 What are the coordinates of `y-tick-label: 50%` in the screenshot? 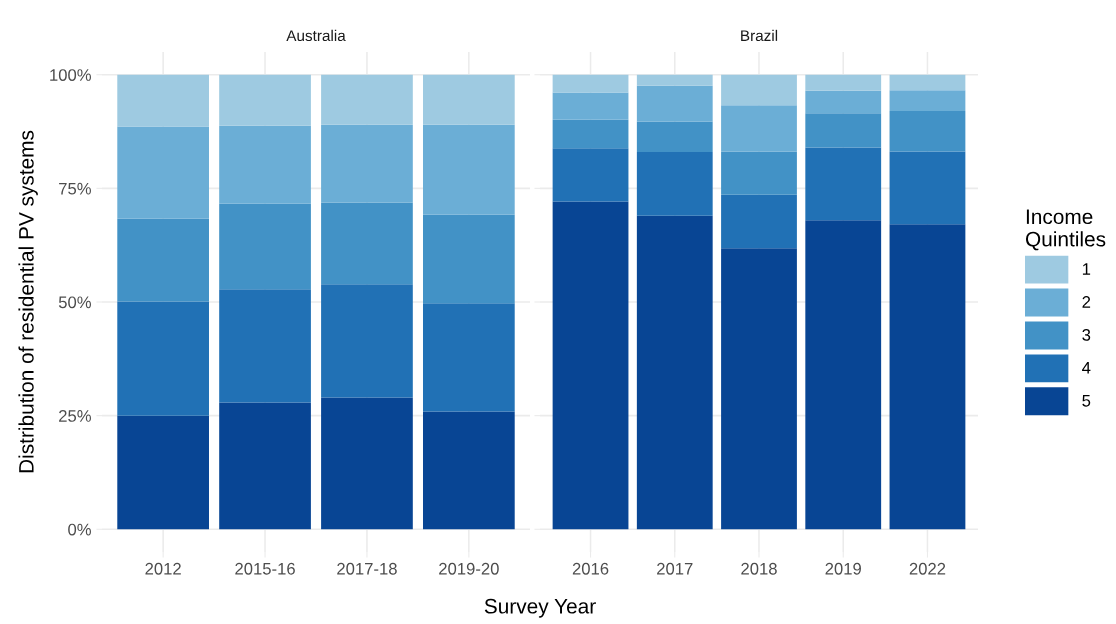 It's located at (74, 302).